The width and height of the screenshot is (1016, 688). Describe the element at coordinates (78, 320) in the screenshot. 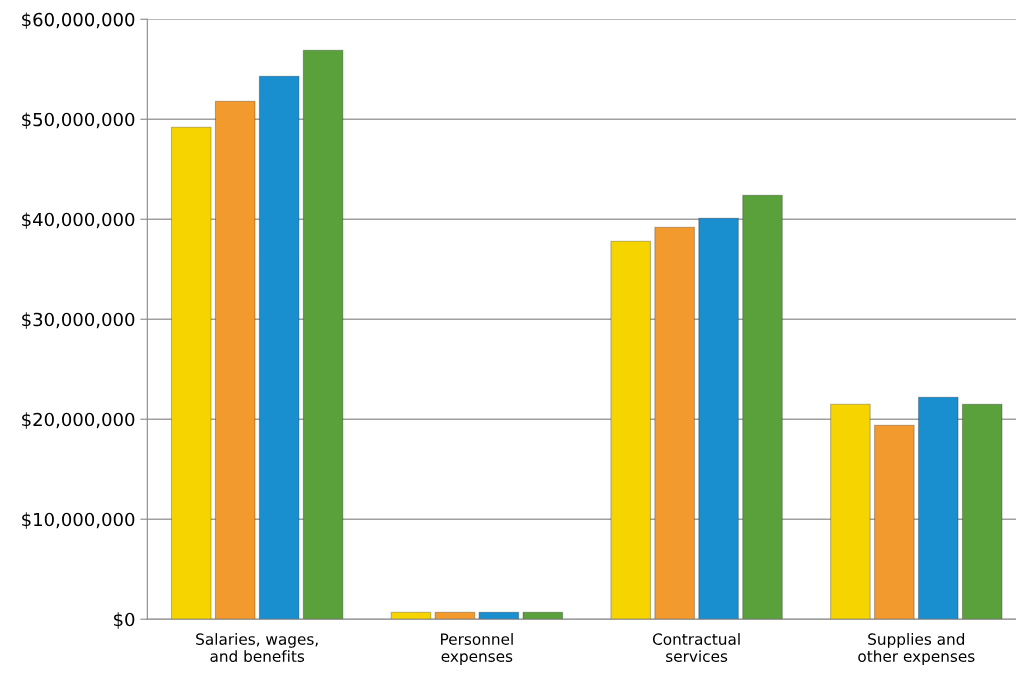

I see `y-tick-label: $30,000,000` at that location.